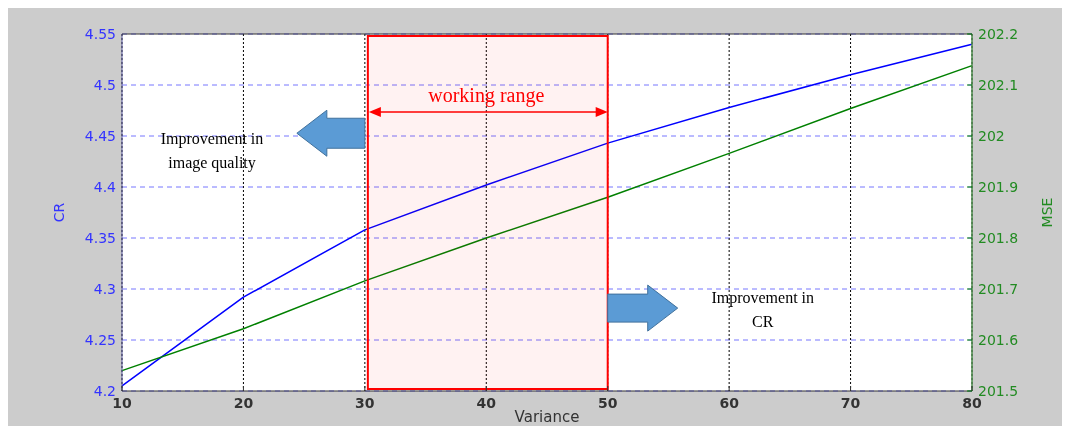  What do you see at coordinates (998, 34) in the screenshot?
I see `y2-tick-label: 202.2` at bounding box center [998, 34].